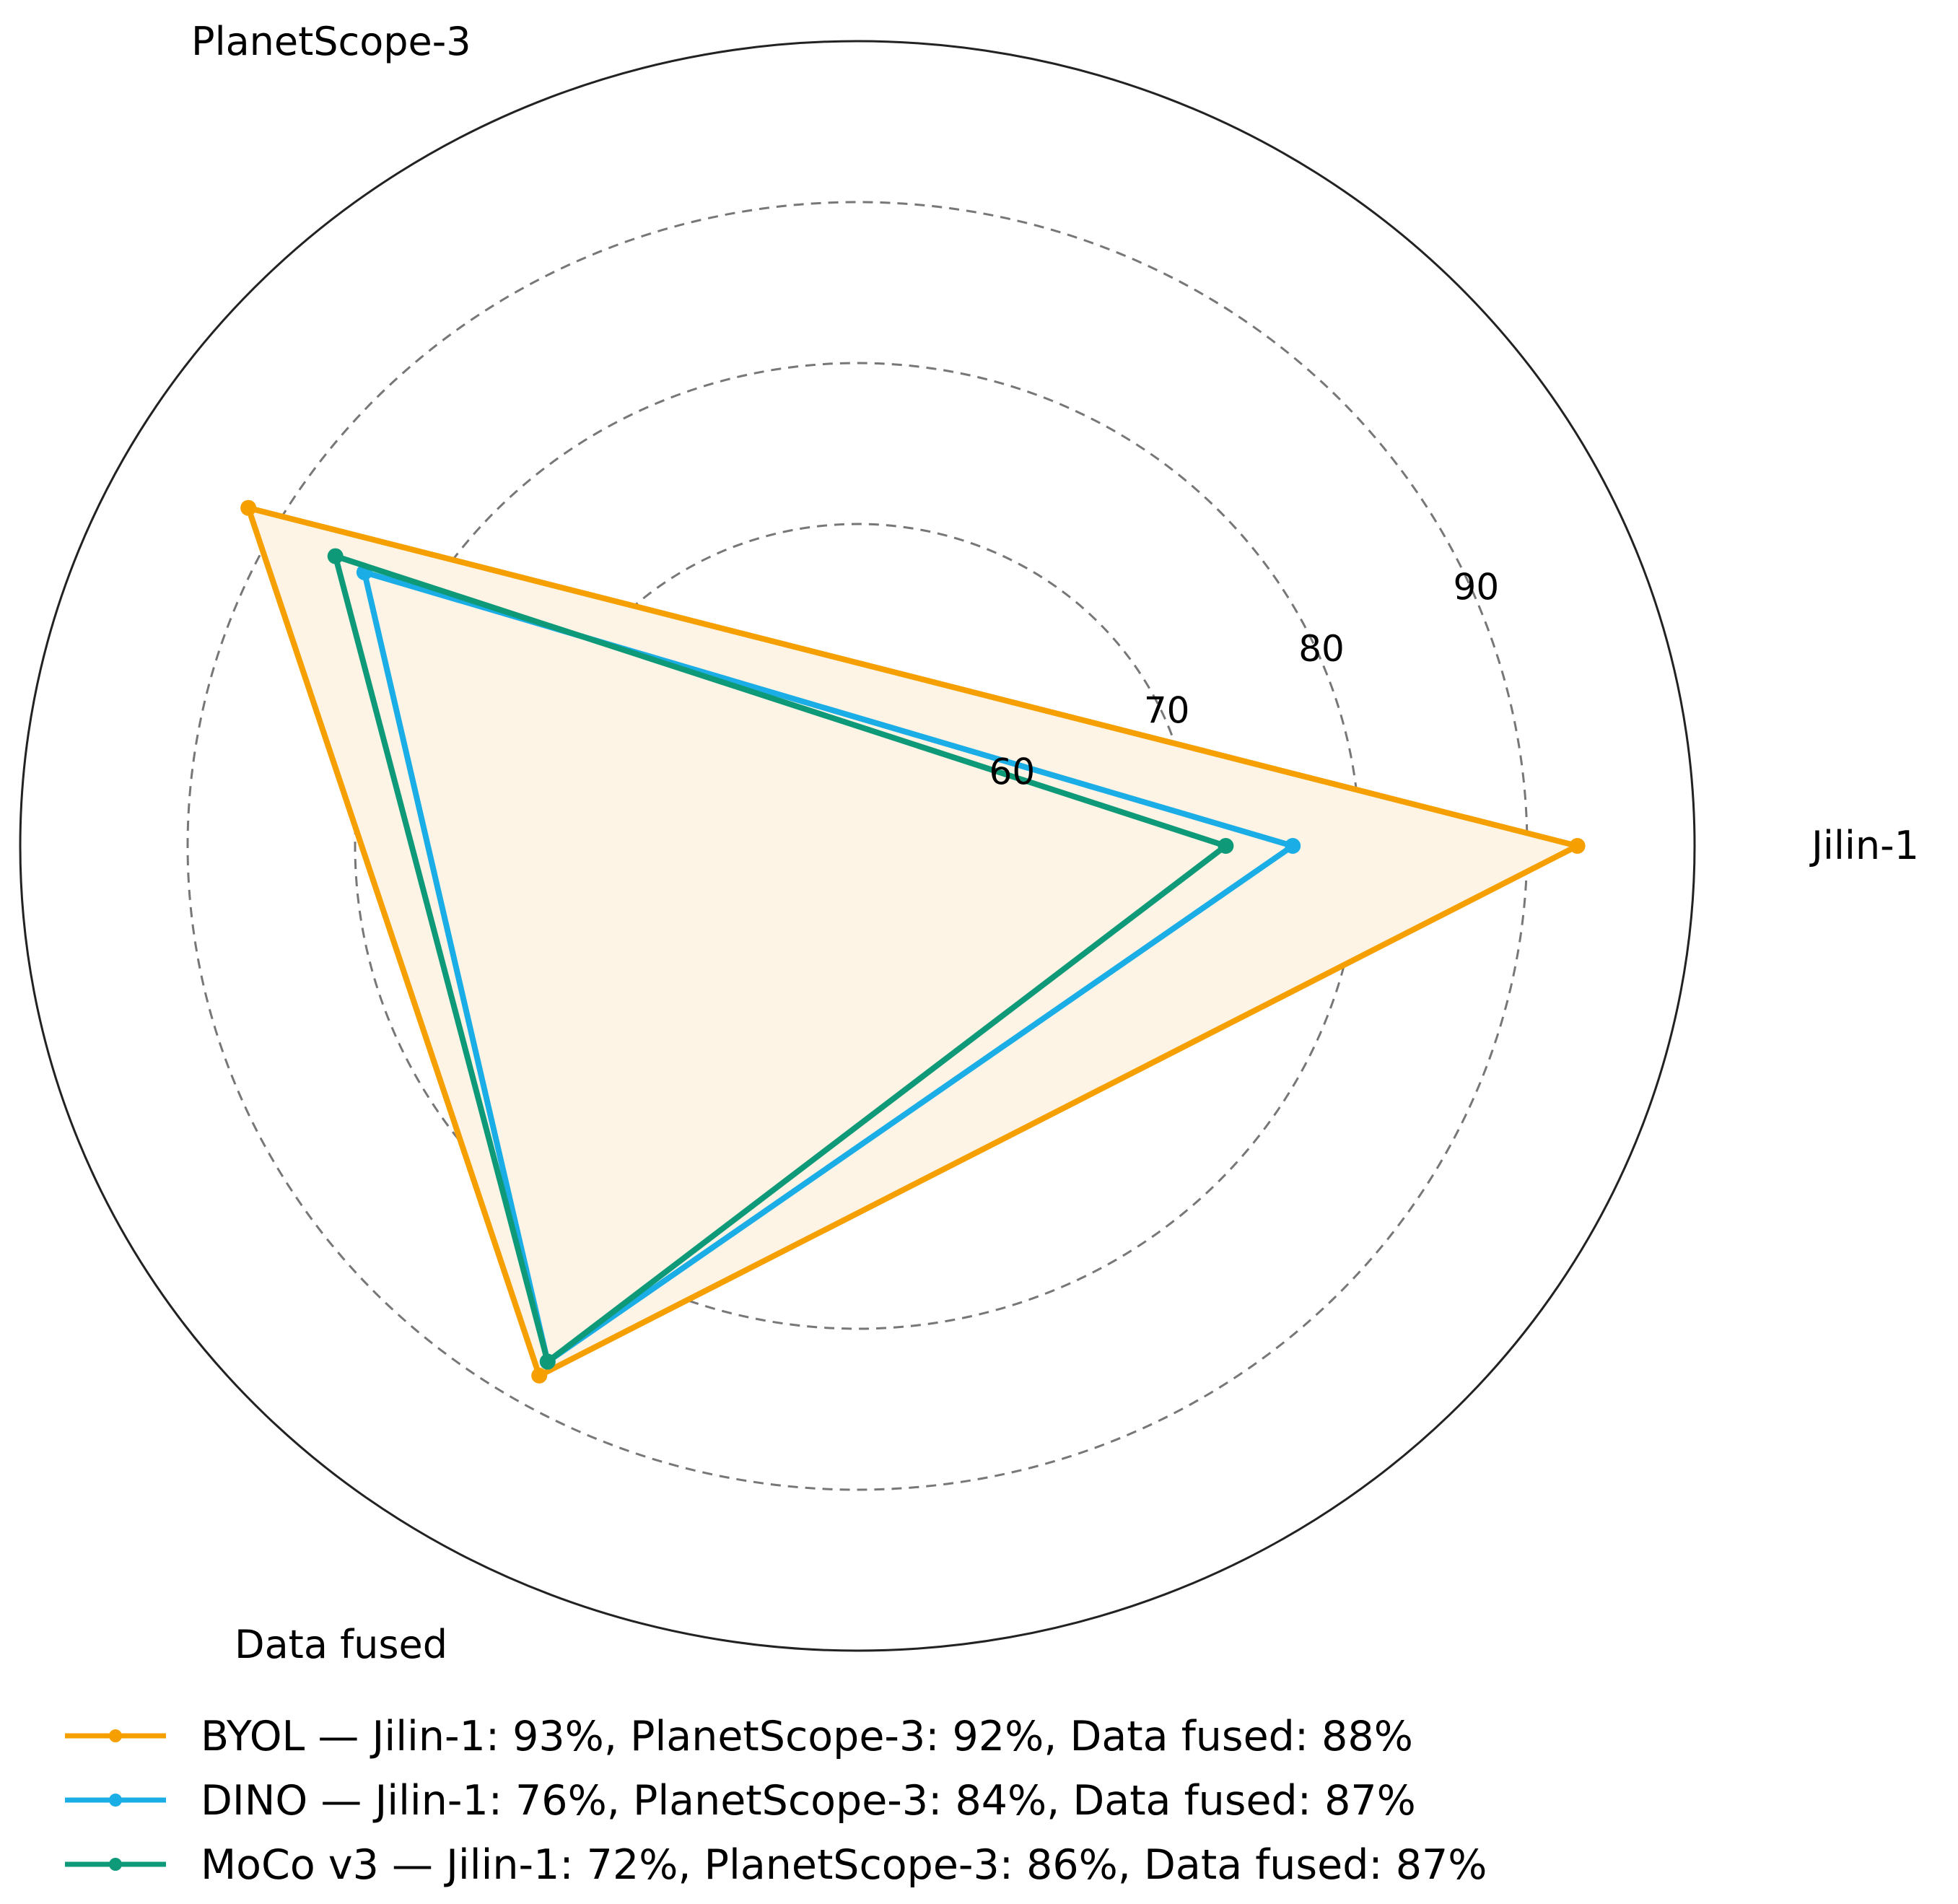  I want to click on axis-label-data-fused: Data fused, so click(341, 1645).